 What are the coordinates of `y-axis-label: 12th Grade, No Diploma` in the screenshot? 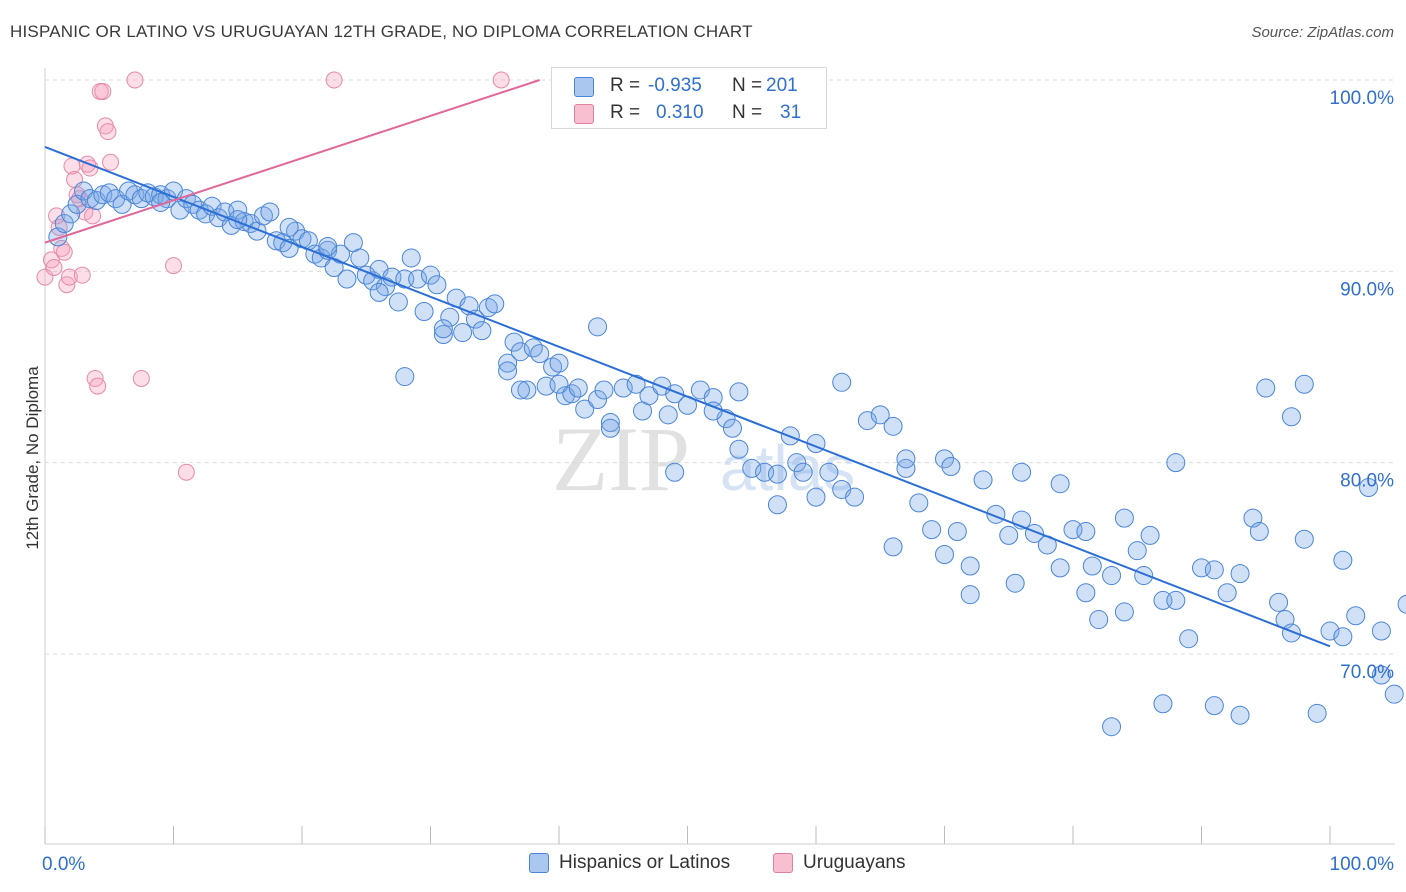 It's located at (32, 458).